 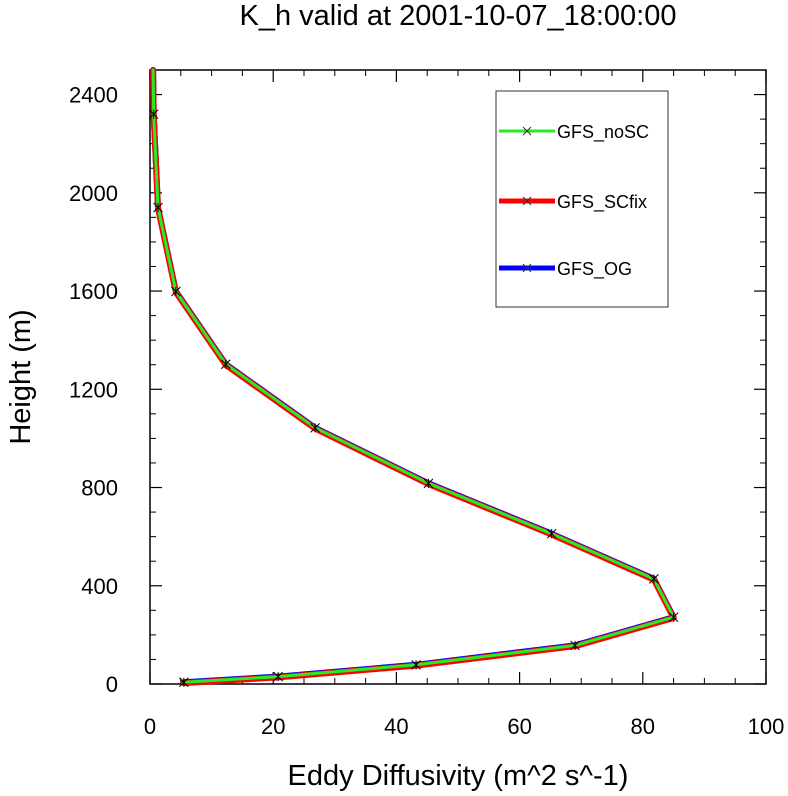 I want to click on x-tick-label: 100, so click(x=766, y=726).